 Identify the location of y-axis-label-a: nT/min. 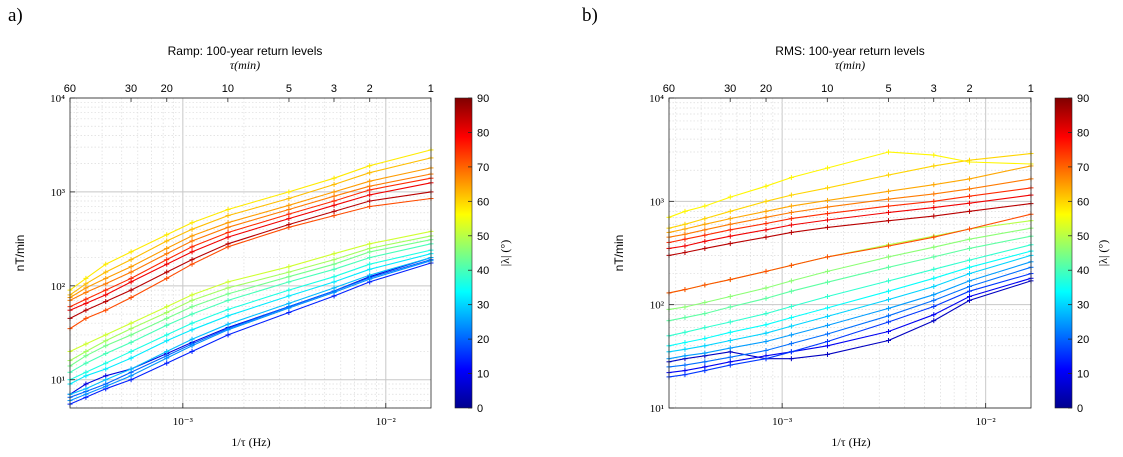
(20, 253).